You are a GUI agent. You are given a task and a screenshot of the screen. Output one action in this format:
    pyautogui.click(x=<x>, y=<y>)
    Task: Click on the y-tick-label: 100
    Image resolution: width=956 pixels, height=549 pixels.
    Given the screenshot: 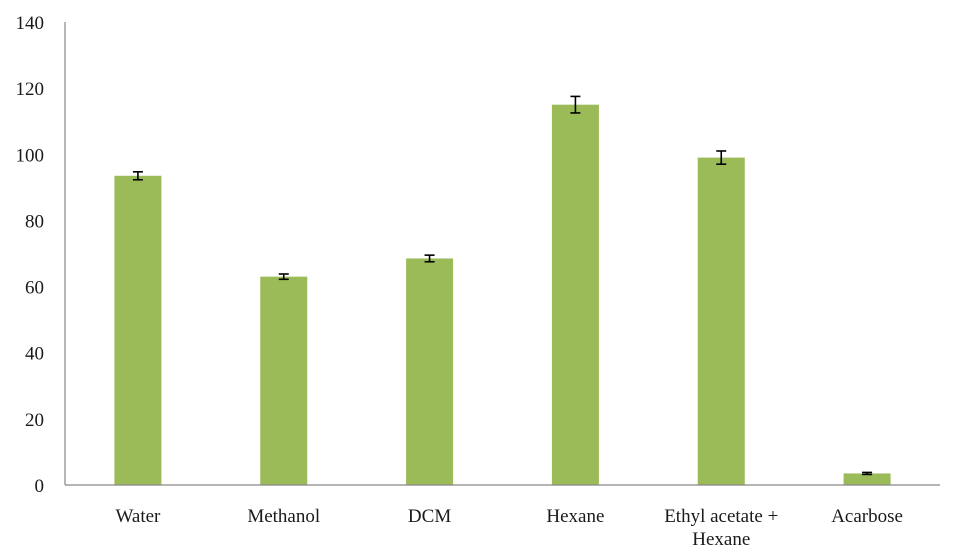 What is the action you would take?
    pyautogui.click(x=30, y=155)
    